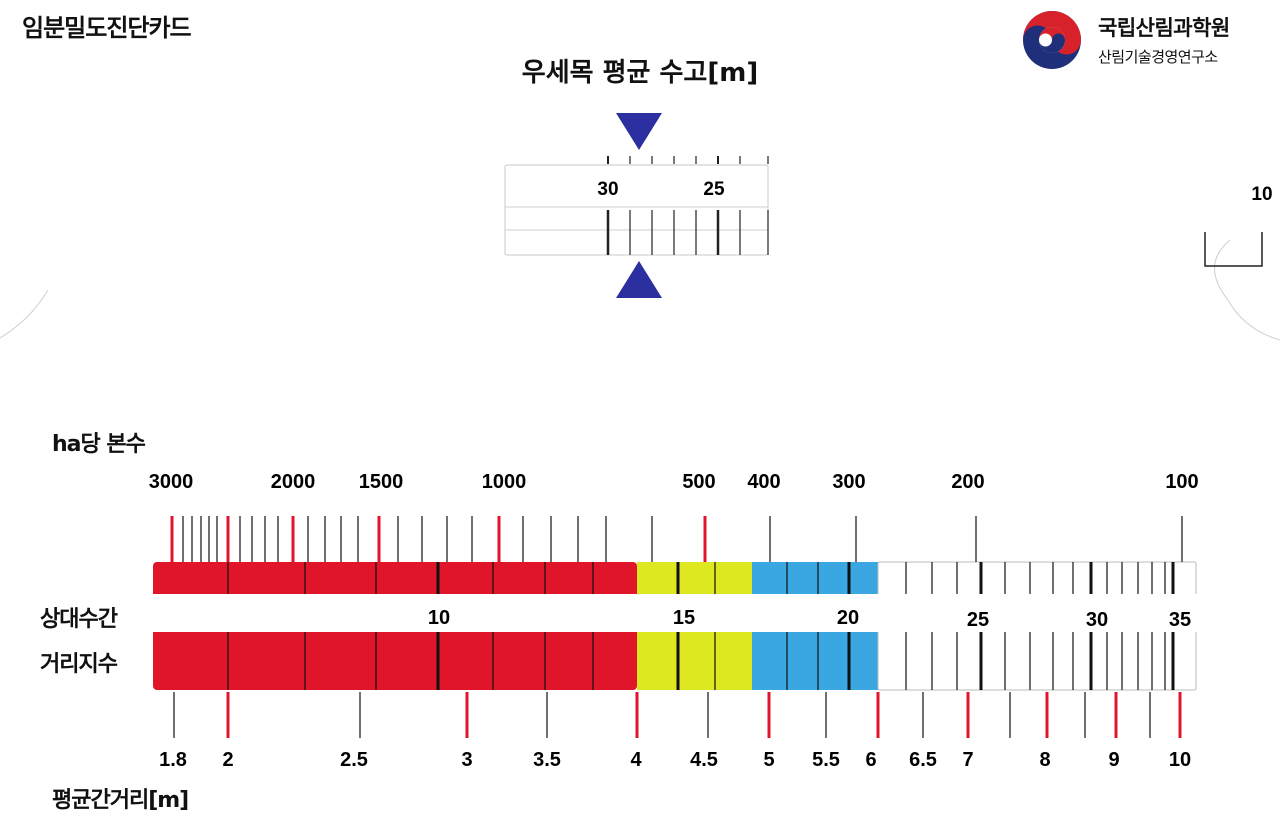 Image resolution: width=1280 pixels, height=818 pixels. Describe the element at coordinates (870, 760) in the screenshot. I see `bottom-label-6: 6` at that location.